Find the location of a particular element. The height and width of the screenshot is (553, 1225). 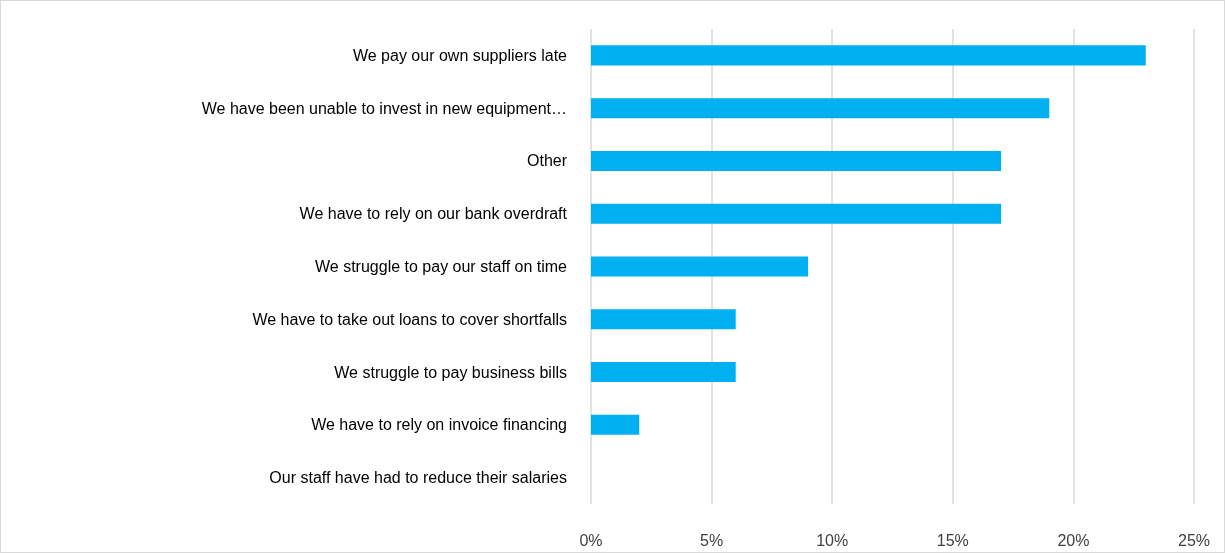

y-tick-label: Other is located at coordinates (547, 161).